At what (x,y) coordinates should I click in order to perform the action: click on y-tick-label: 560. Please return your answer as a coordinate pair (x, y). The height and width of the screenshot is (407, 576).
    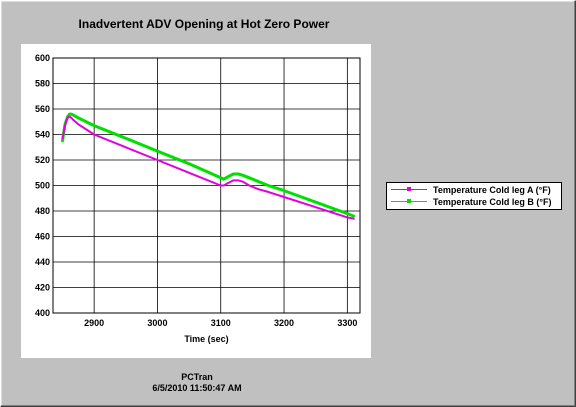
    Looking at the image, I should click on (42, 109).